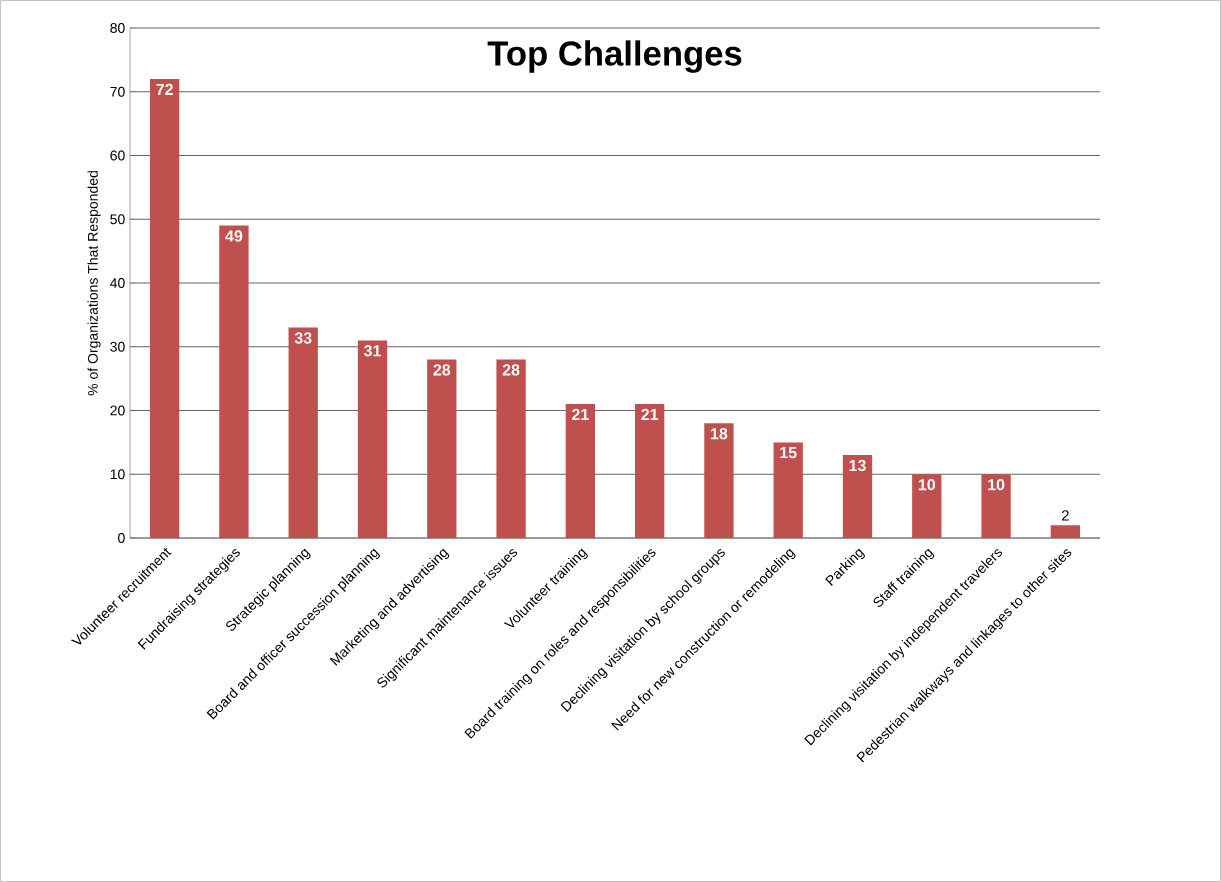 The width and height of the screenshot is (1221, 882). Describe the element at coordinates (117, 219) in the screenshot. I see `y-tick-label: 50` at that location.